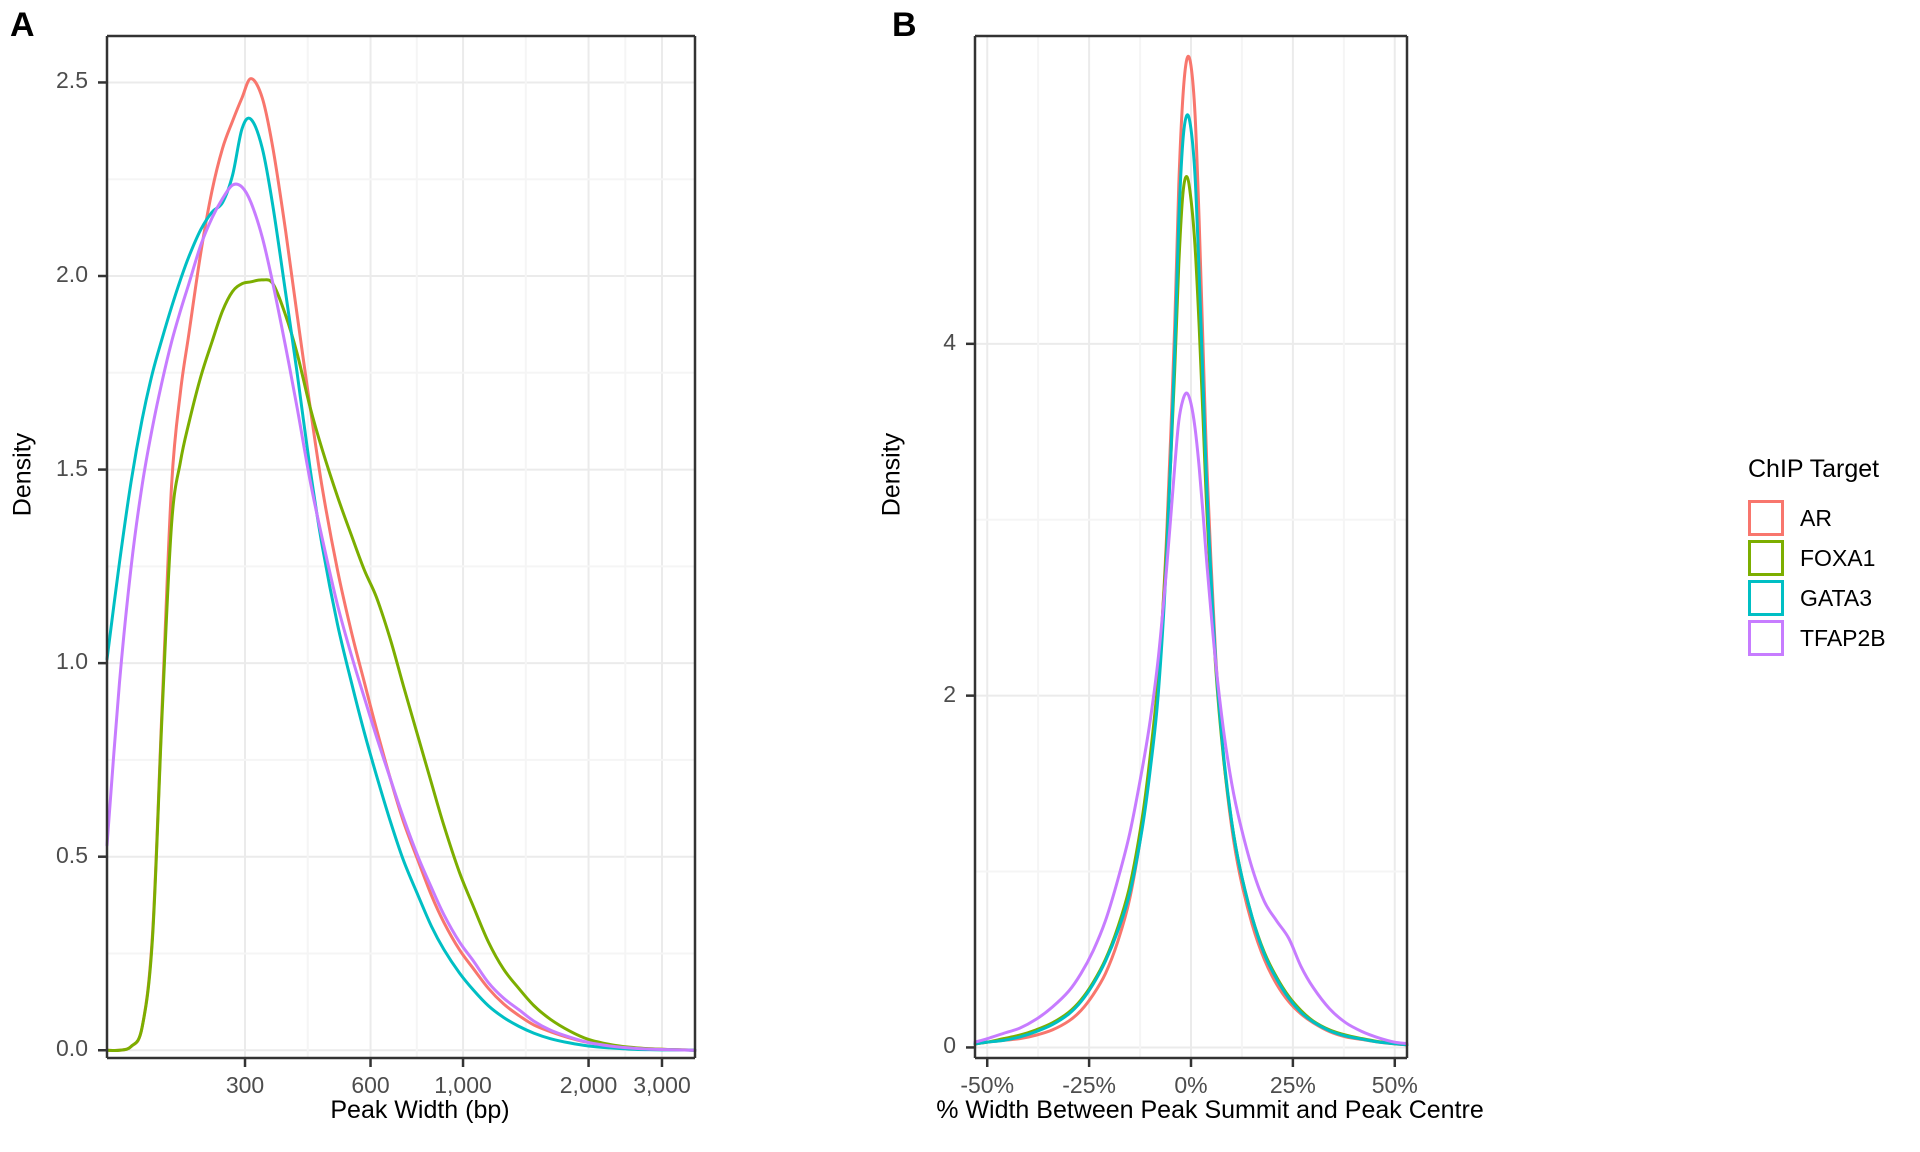 The height and width of the screenshot is (1152, 1920). Describe the element at coordinates (1191, 1085) in the screenshot. I see `panel-b-x-tick-label: 0%` at that location.